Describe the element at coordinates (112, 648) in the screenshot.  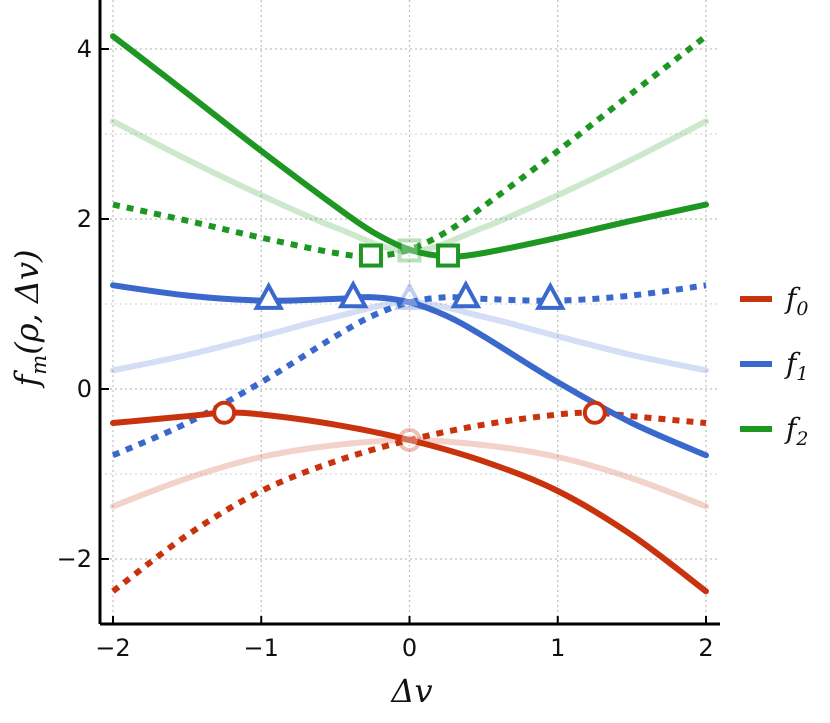
I see `x-tick-label: −2` at that location.